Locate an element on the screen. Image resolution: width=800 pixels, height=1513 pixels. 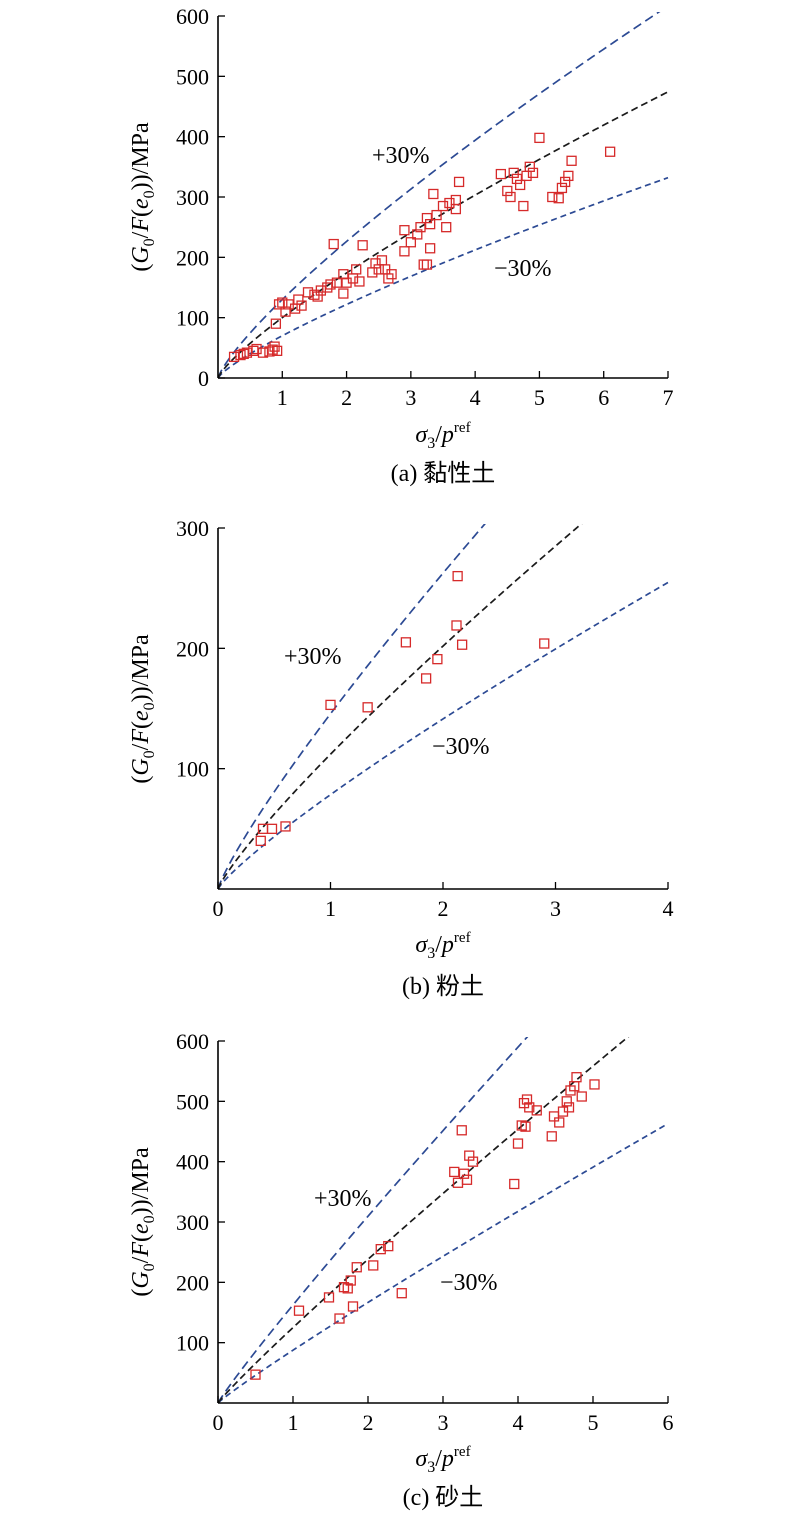
y-tick-label: 100 is located at coordinates (192, 769).